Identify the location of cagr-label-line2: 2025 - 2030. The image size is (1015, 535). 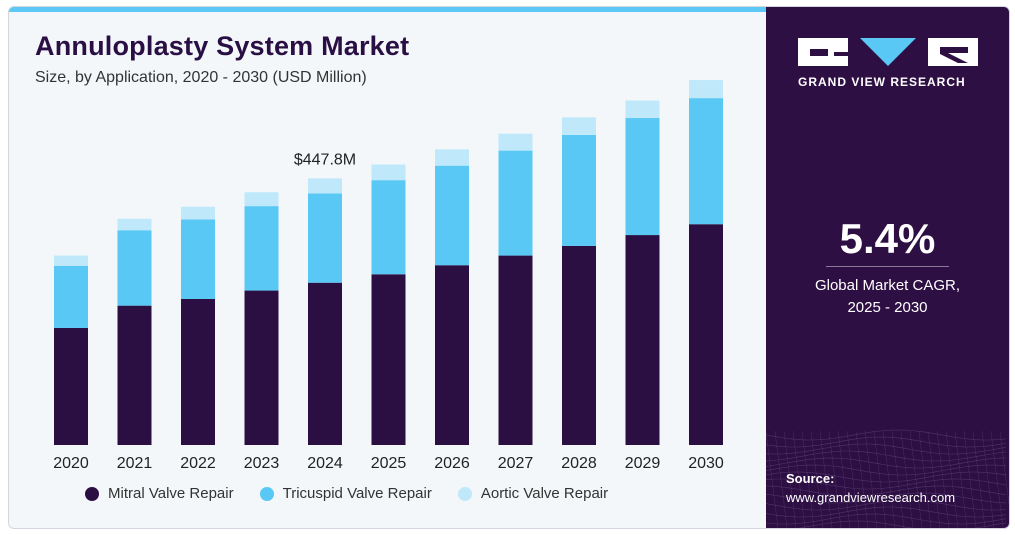
(887, 307).